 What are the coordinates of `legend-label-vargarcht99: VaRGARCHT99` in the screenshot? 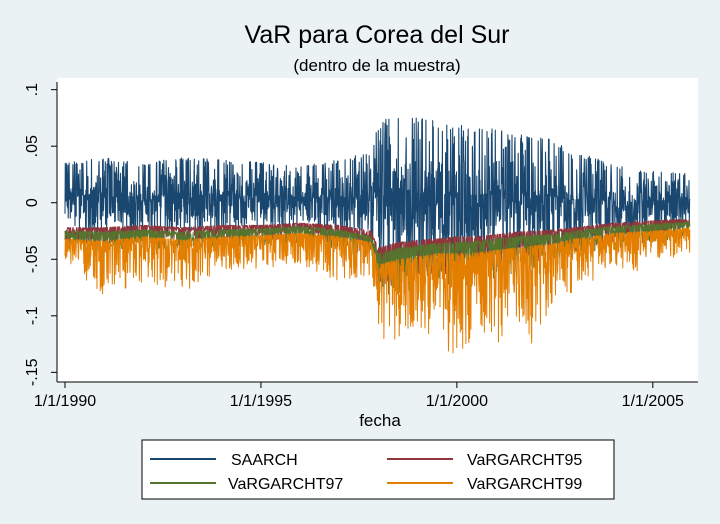 It's located at (524, 484).